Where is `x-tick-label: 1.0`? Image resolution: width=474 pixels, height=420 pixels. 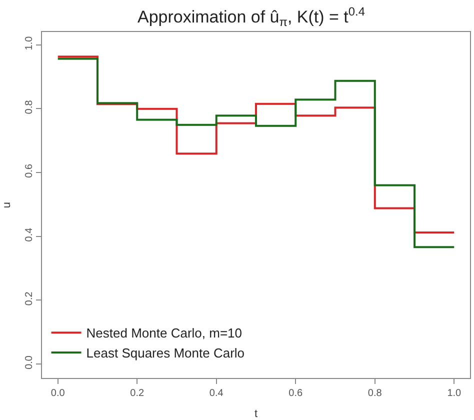 x-tick-label: 1.0 is located at coordinates (454, 393).